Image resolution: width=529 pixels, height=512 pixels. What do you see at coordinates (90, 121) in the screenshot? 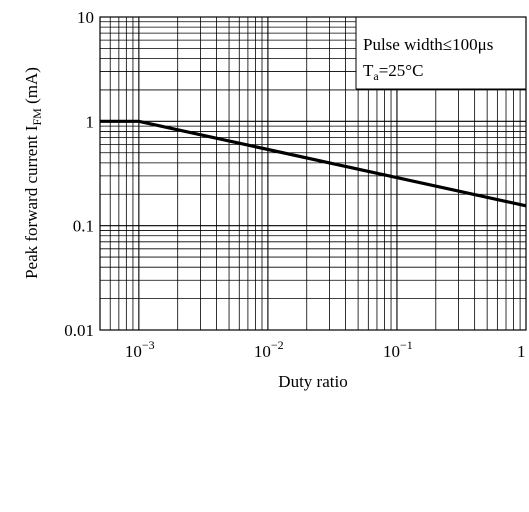
I see `y-tick-label: 1` at bounding box center [90, 121].